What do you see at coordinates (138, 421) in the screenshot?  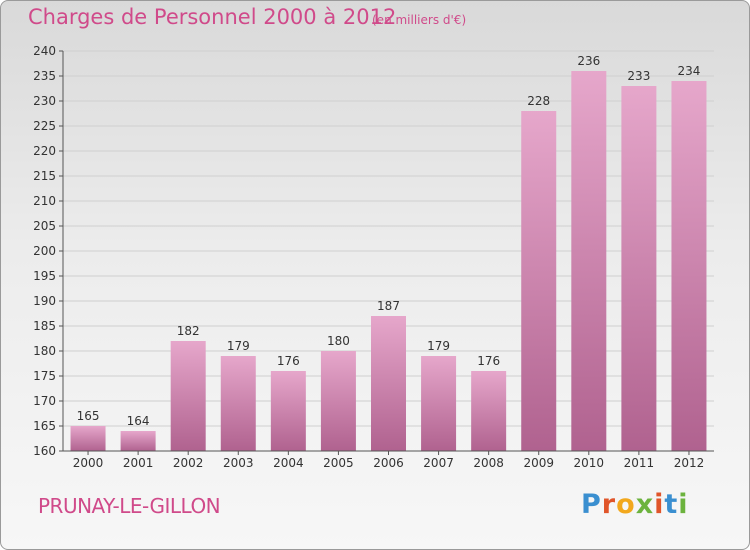 I see `value-label: 164` at bounding box center [138, 421].